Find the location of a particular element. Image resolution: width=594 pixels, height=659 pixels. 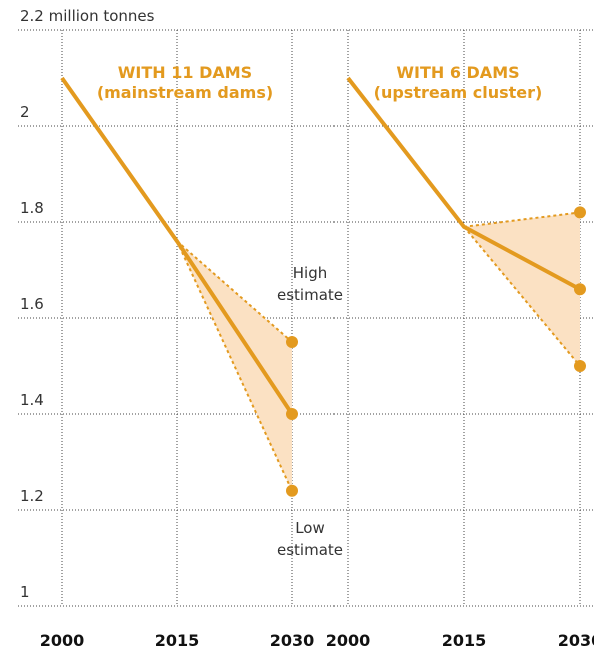

y-tick-label: 1.4 is located at coordinates (32, 400).